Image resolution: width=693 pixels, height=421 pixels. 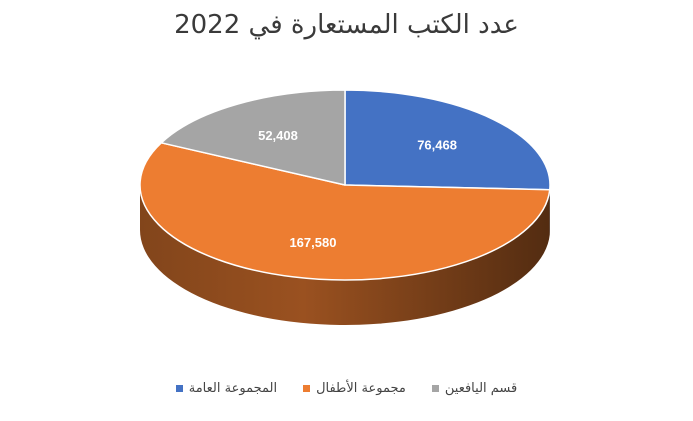 I want to click on data-label-0: 76,468, so click(x=437, y=144).